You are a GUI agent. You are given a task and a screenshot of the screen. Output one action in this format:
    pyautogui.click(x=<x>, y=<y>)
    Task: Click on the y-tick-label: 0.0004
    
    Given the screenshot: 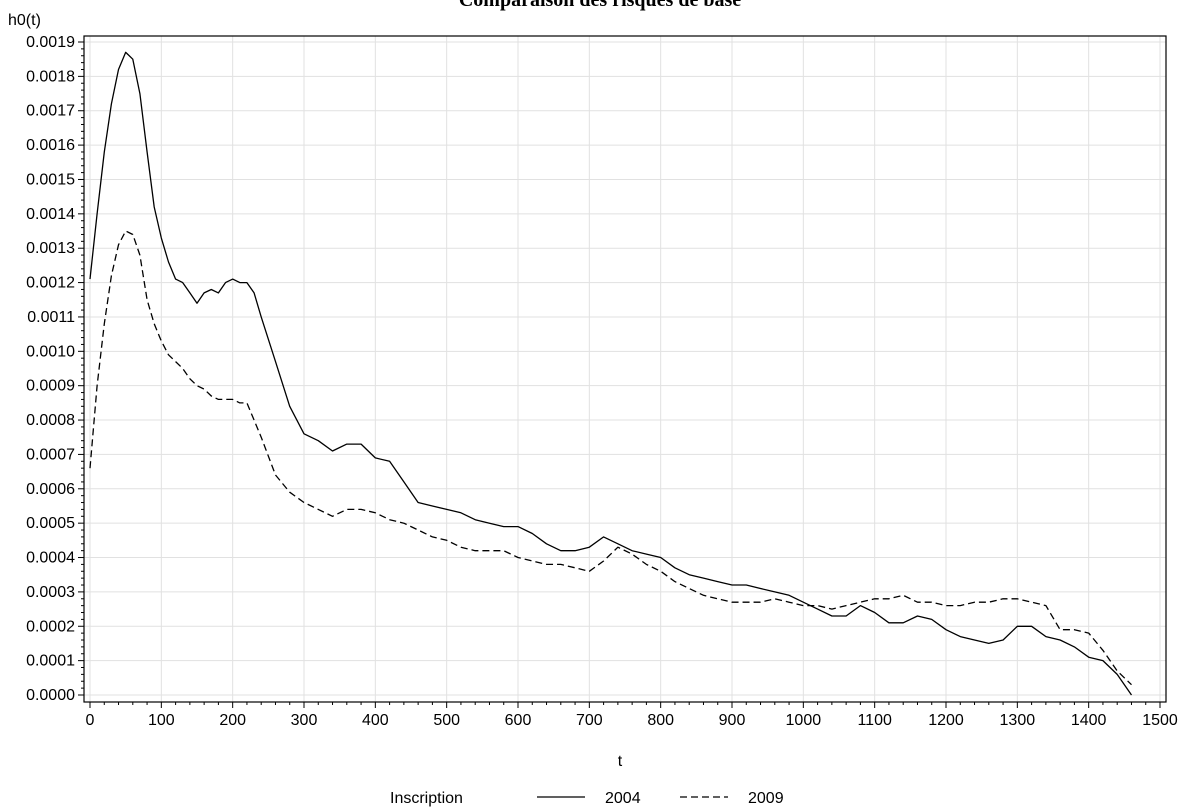 What is the action you would take?
    pyautogui.click(x=50, y=558)
    